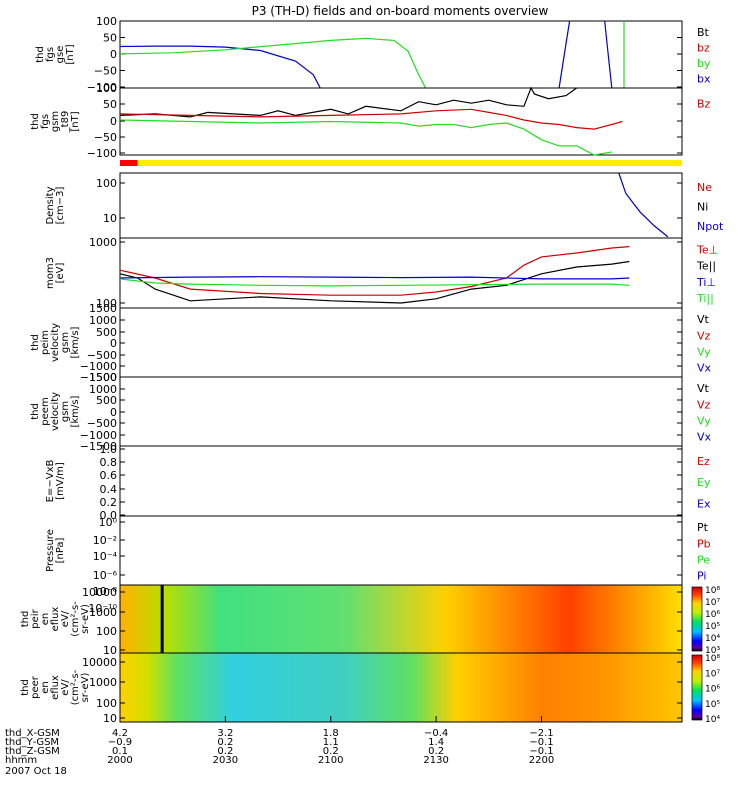 This screenshot has height=805, width=750. I want to click on x-row-label: 2007 Oct 18, so click(36, 771).